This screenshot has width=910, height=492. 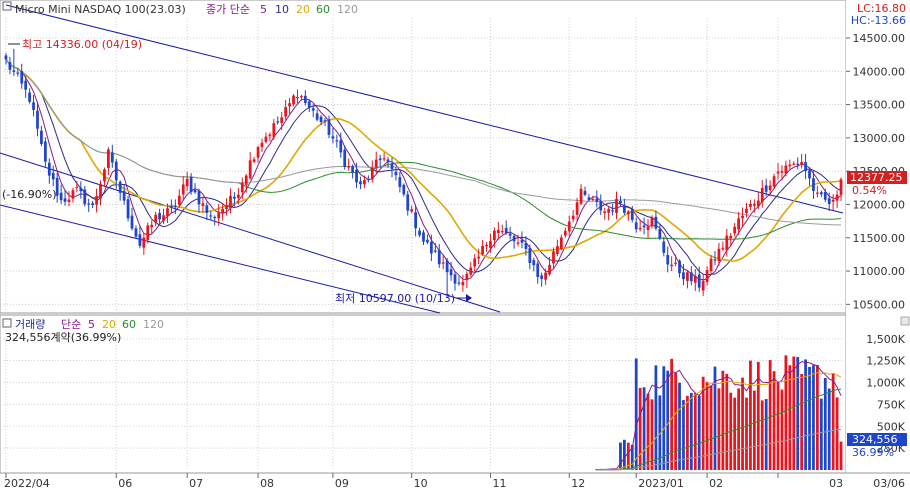 What do you see at coordinates (7, 323) in the screenshot?
I see `volume-menu-icon` at bounding box center [7, 323].